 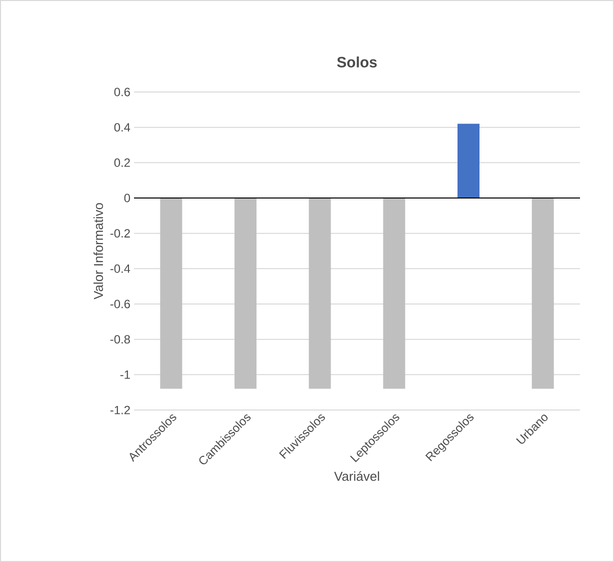 I want to click on chart-title: Solos, so click(x=357, y=62).